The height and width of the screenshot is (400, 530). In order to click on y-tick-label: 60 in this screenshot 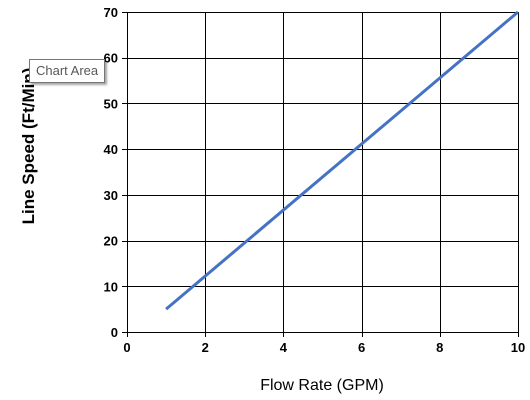, I will do `click(111, 58)`.